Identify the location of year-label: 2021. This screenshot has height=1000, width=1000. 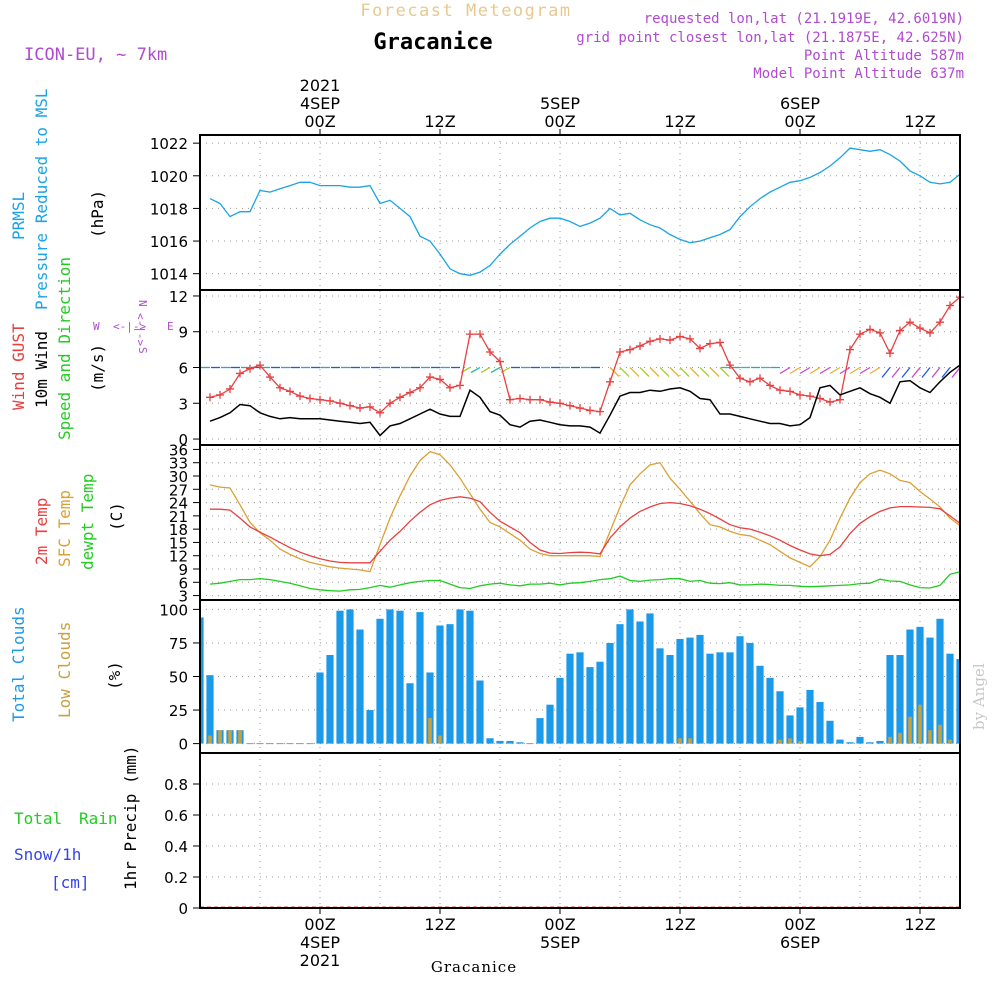
(320, 960).